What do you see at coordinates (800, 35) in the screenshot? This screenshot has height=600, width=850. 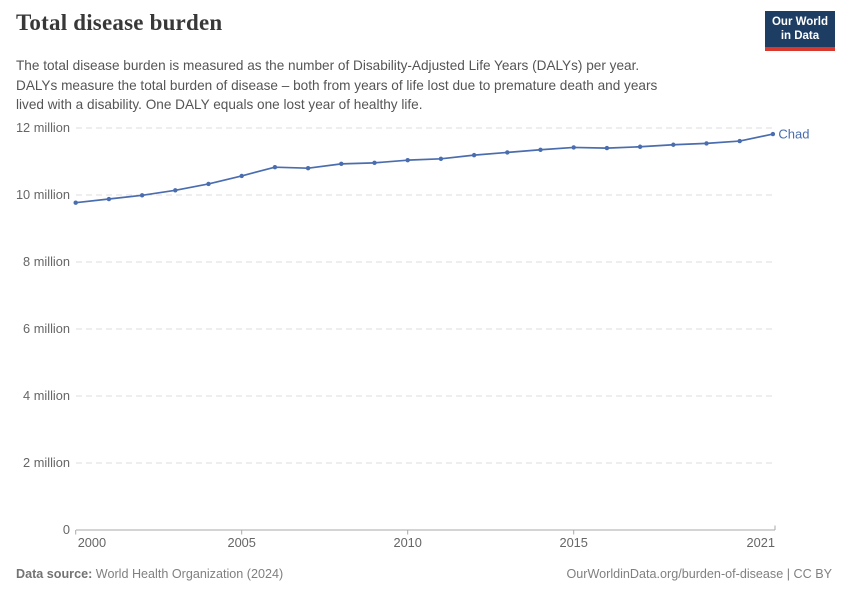 I see `logo-line-2: in Data` at bounding box center [800, 35].